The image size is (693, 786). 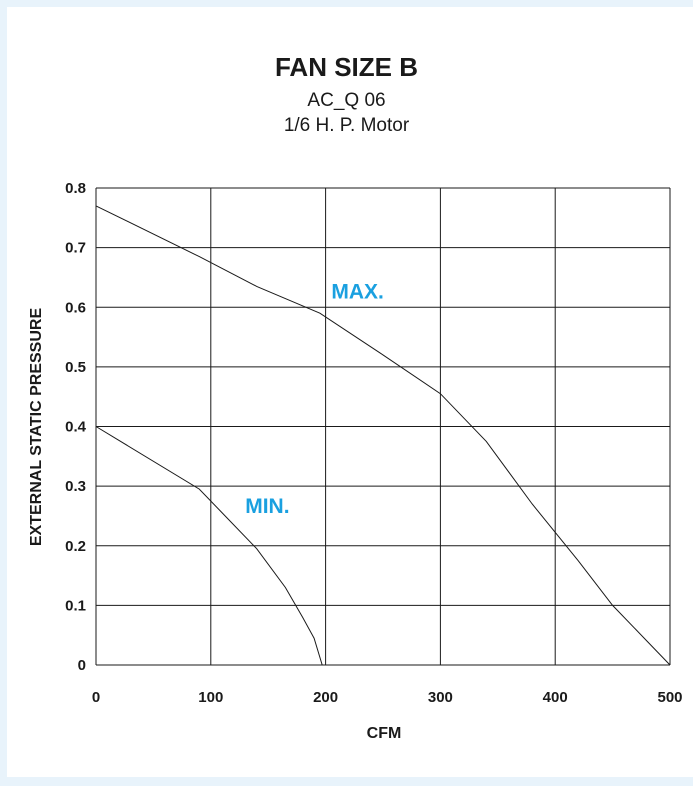 I want to click on y-tick-label: 0.5, so click(x=75, y=367).